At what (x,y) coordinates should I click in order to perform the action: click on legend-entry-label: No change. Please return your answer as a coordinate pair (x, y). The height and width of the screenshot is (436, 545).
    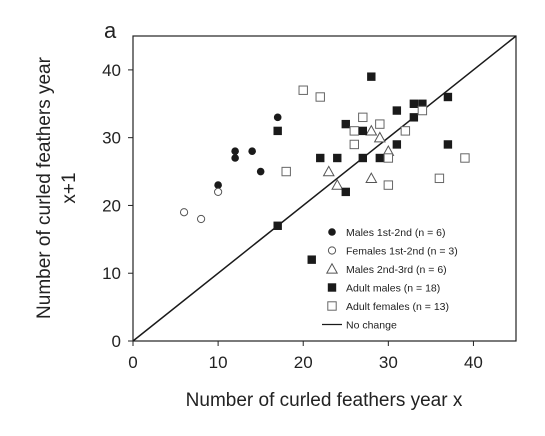
    Looking at the image, I should click on (371, 326).